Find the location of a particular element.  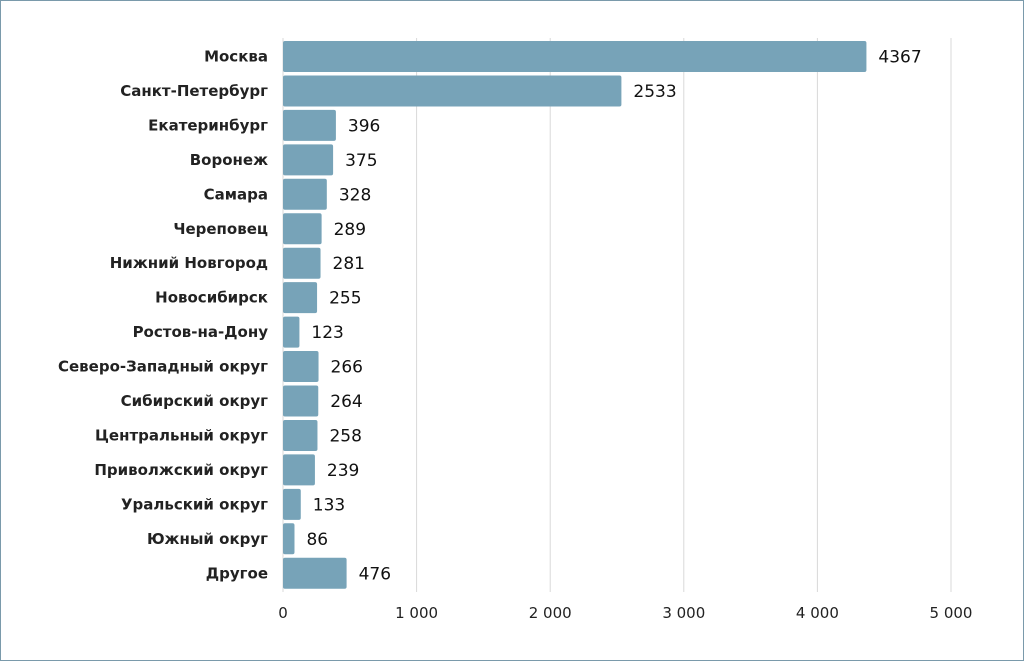

value-label: 396 is located at coordinates (364, 126).